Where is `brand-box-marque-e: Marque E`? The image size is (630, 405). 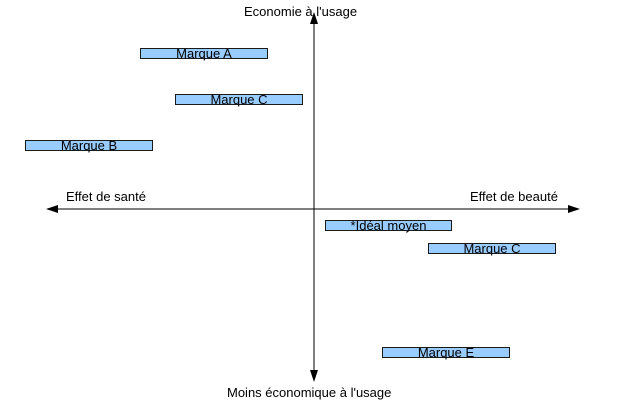 brand-box-marque-e: Marque E is located at coordinates (446, 352).